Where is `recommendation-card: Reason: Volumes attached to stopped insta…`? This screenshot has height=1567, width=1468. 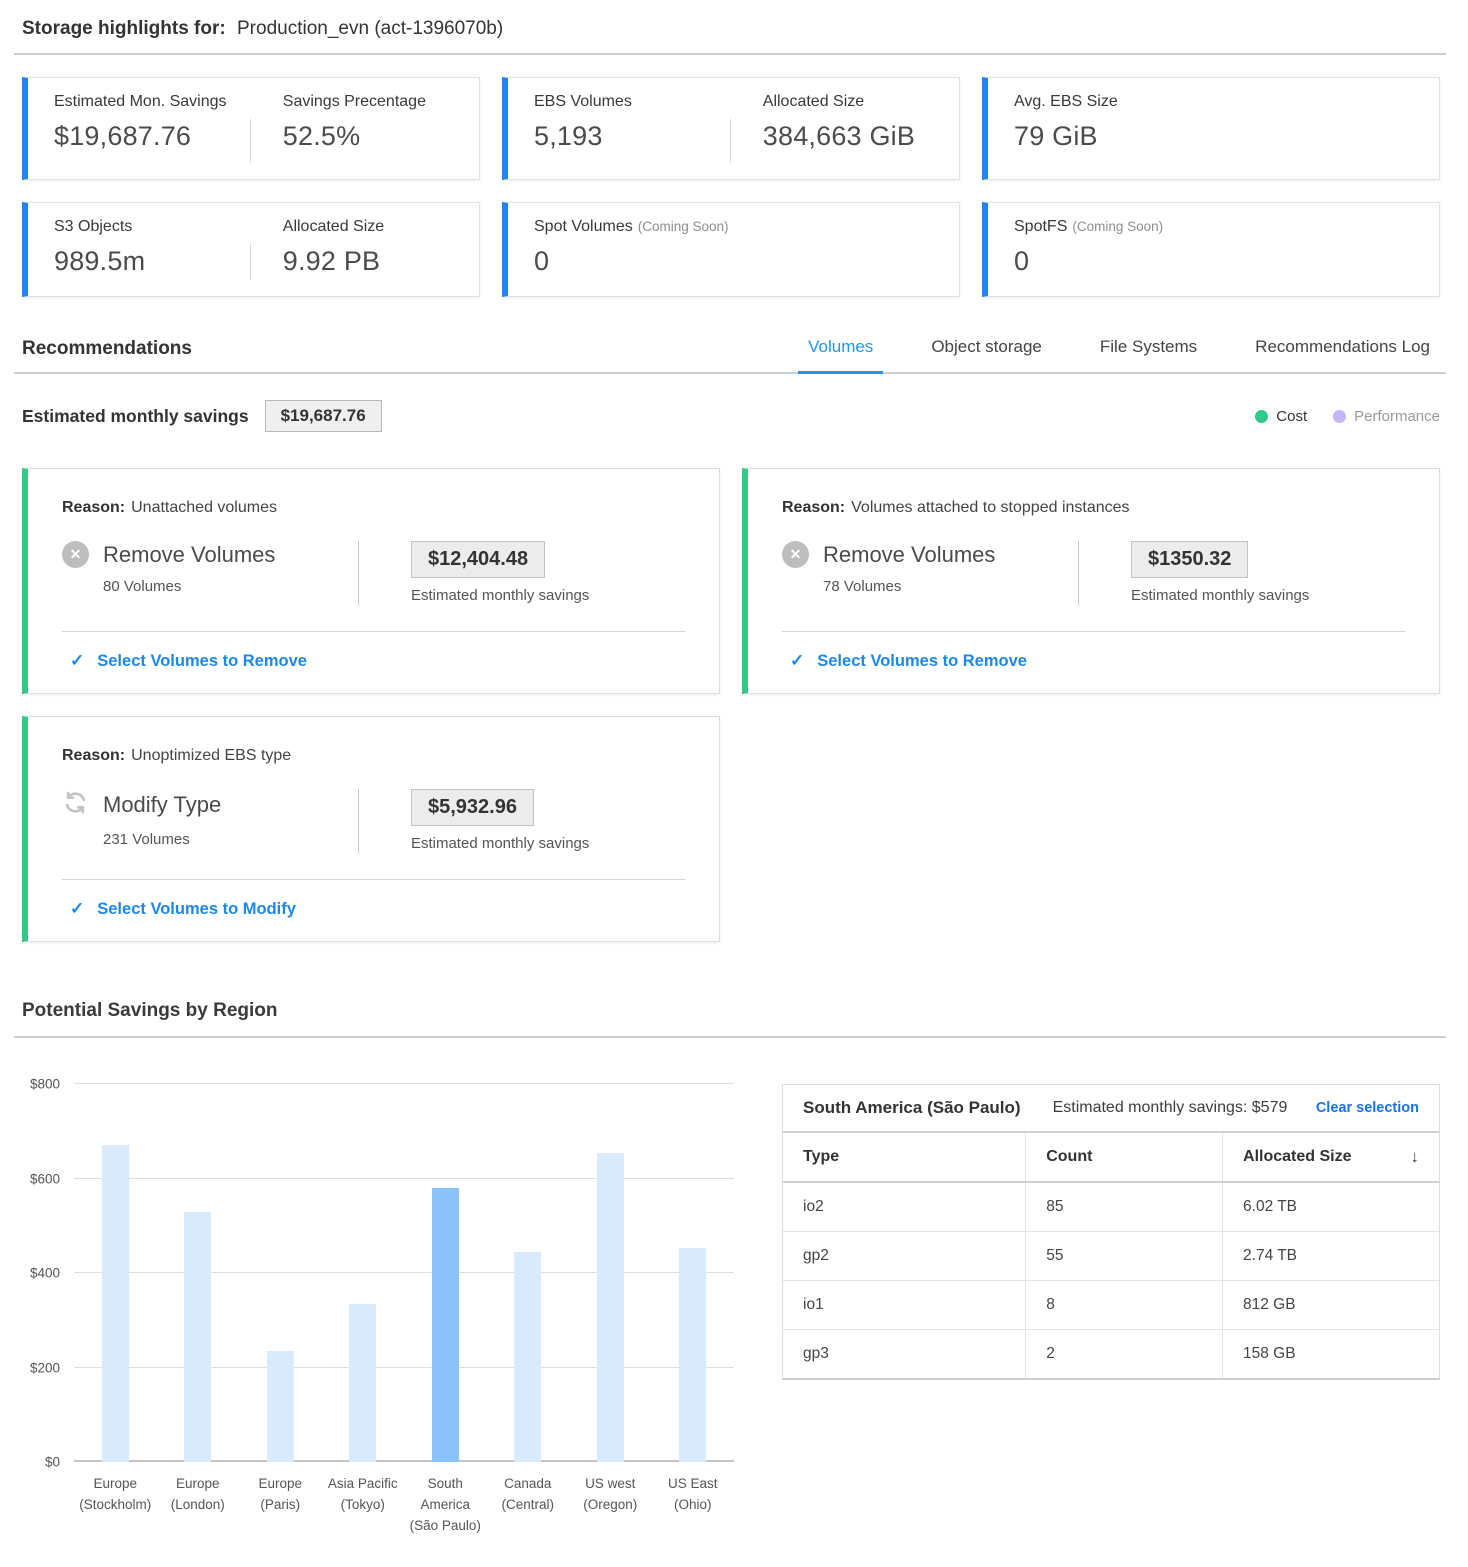 recommendation-card: Reason: Volumes attached to stopped insta… is located at coordinates (1091, 581).